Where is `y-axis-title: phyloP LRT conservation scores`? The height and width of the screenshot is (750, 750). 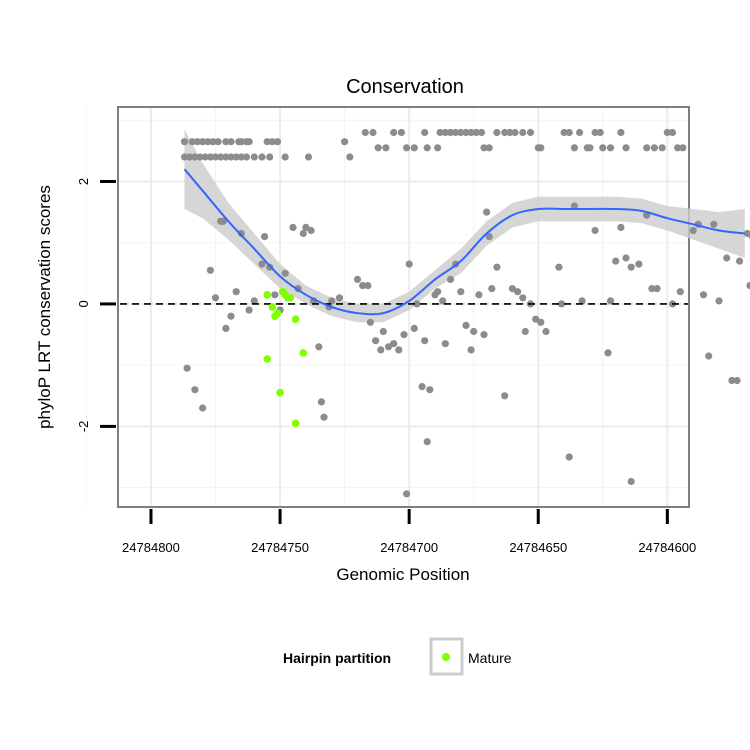
y-axis-title: phyloP LRT conservation scores is located at coordinates (44, 307).